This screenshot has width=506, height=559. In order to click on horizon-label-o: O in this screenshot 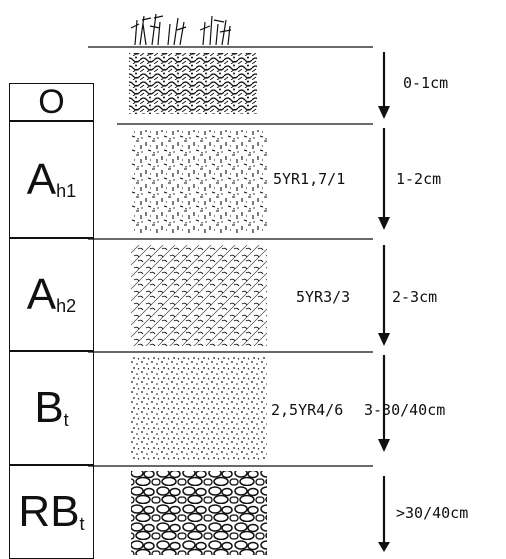, I will do `click(51, 102)`.